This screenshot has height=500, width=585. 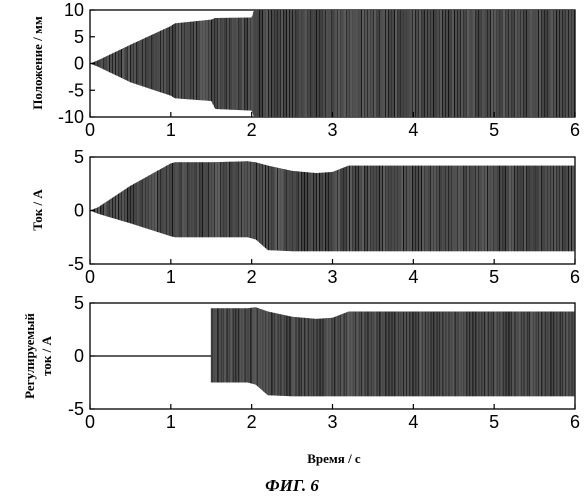 I want to click on figure-caption: ФИГ. 6, so click(x=292, y=485).